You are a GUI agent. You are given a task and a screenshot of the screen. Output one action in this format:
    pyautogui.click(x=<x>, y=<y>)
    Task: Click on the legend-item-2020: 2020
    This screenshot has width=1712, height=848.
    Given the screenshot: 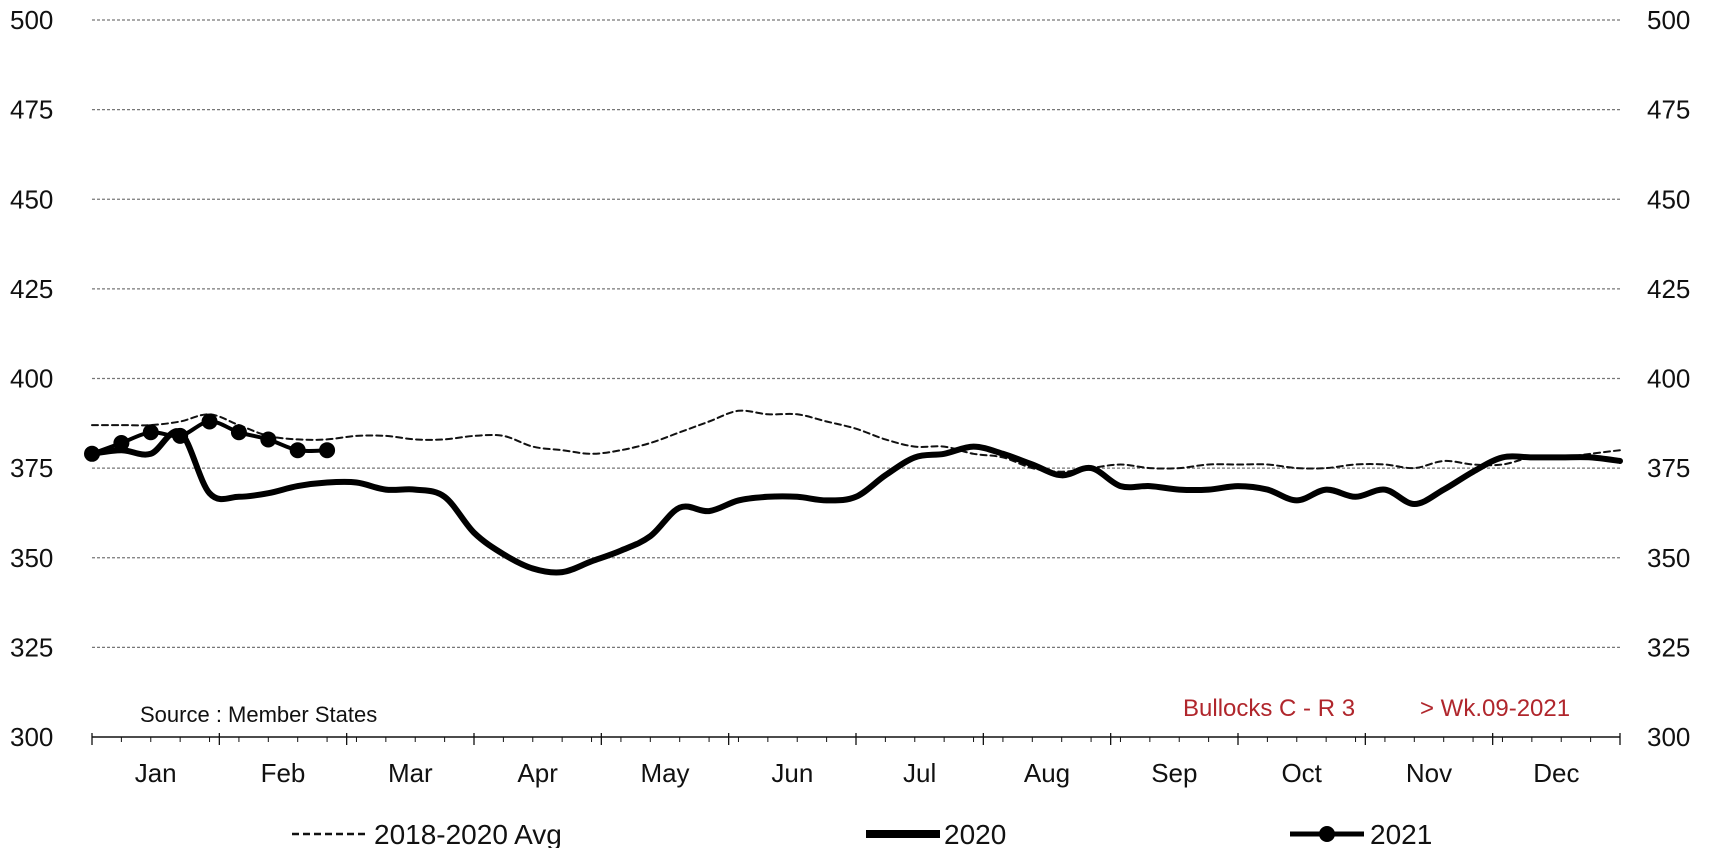 What is the action you would take?
    pyautogui.click(x=936, y=833)
    